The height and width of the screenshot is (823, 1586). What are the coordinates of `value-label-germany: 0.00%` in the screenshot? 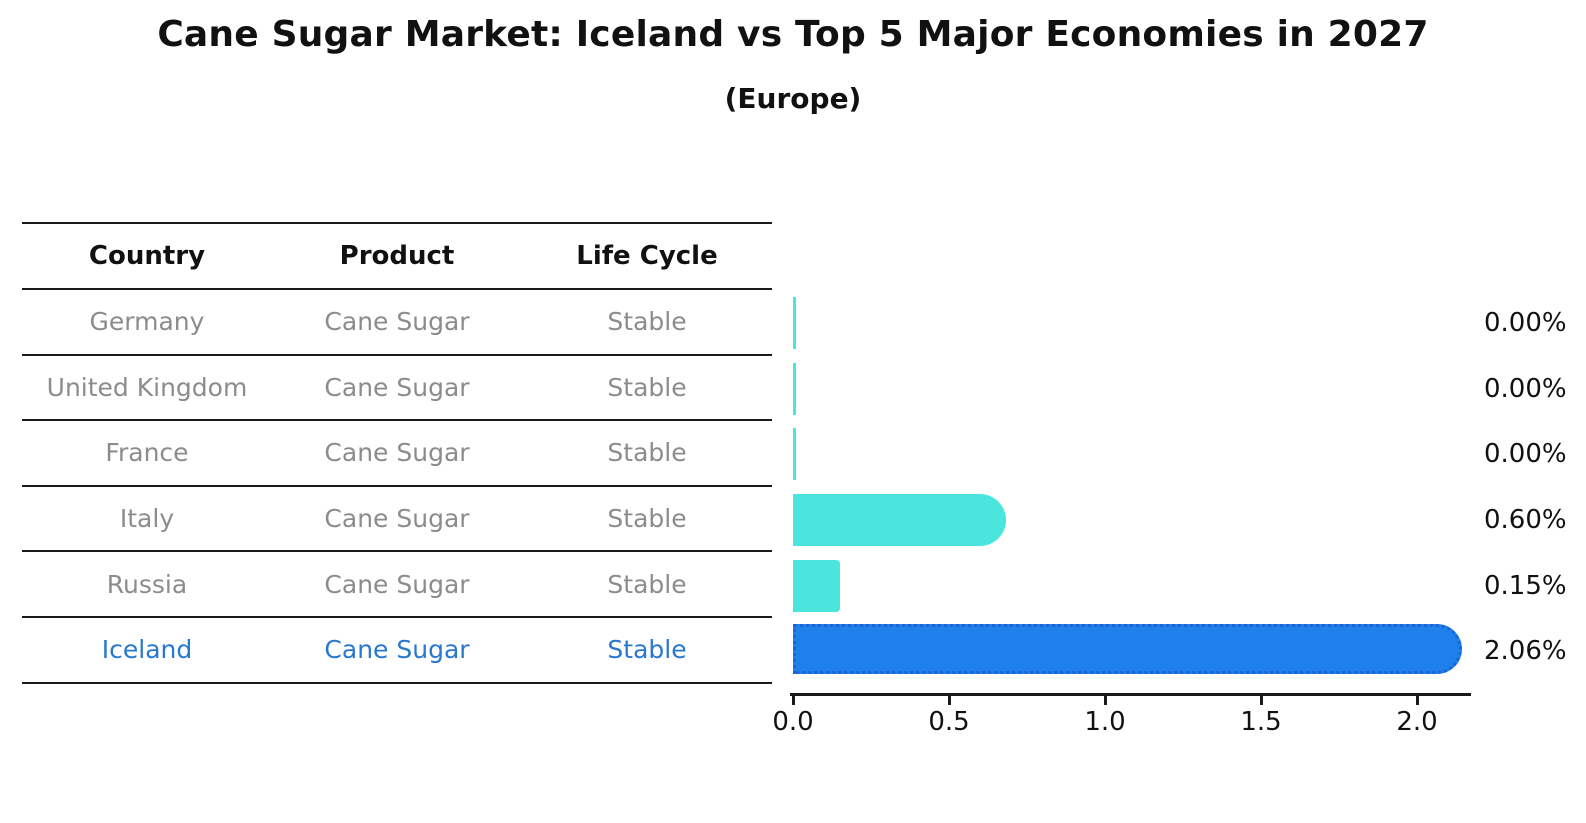 It's located at (1525, 322).